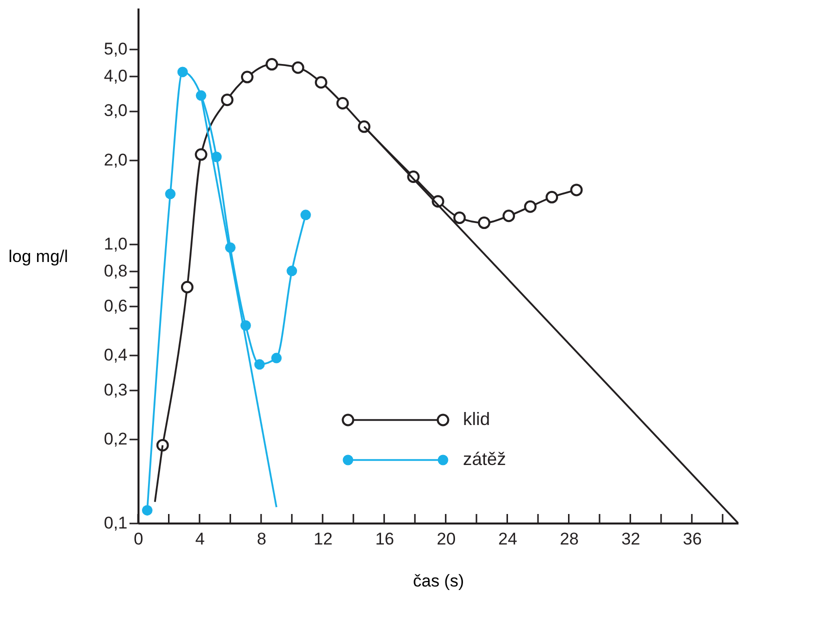 Image resolution: width=831 pixels, height=636 pixels. I want to click on y-tick-label: 4,0, so click(116, 76).